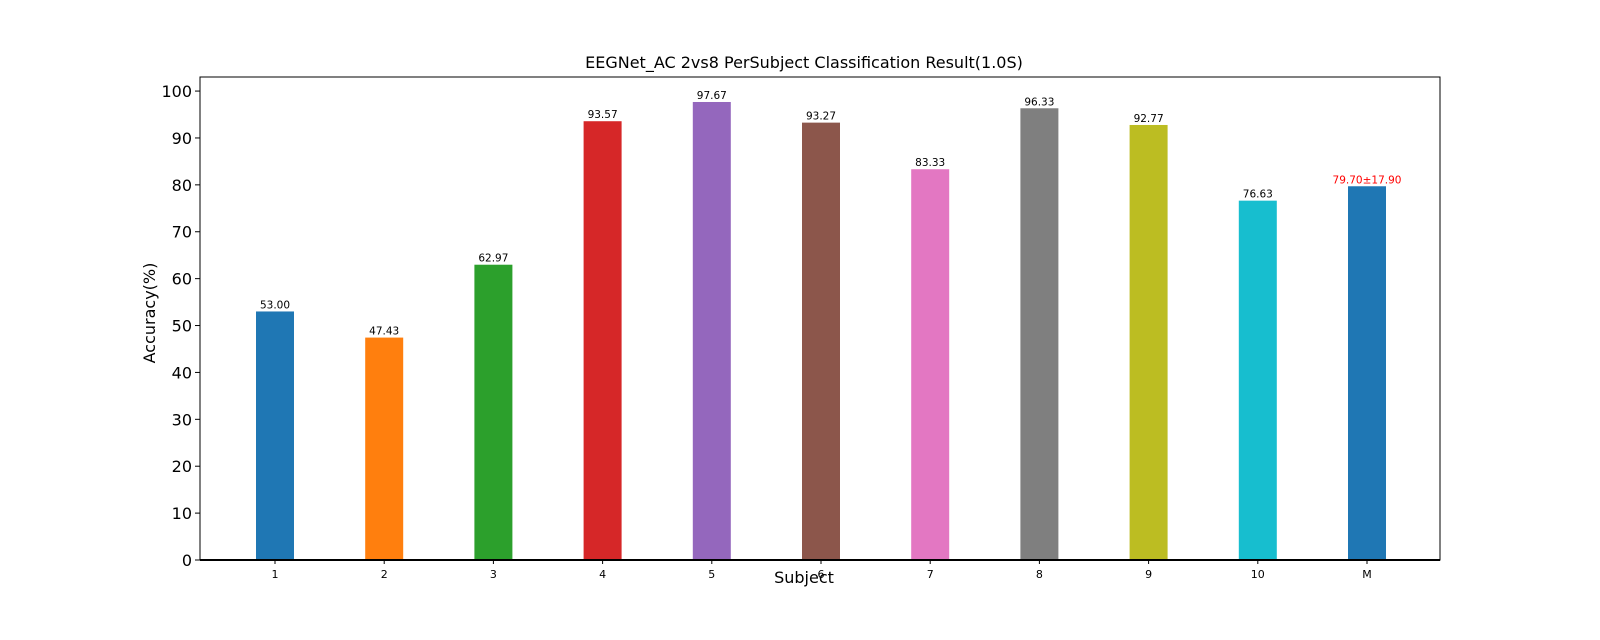  What do you see at coordinates (493, 574) in the screenshot?
I see `x-tick-label: 3` at bounding box center [493, 574].